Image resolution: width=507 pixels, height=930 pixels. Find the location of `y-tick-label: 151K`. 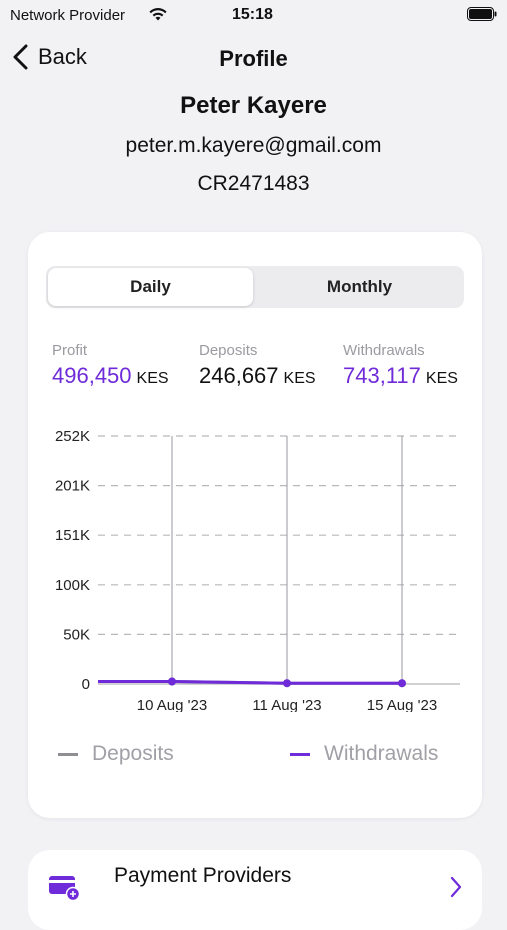

y-tick-label: 151K is located at coordinates (72, 535).